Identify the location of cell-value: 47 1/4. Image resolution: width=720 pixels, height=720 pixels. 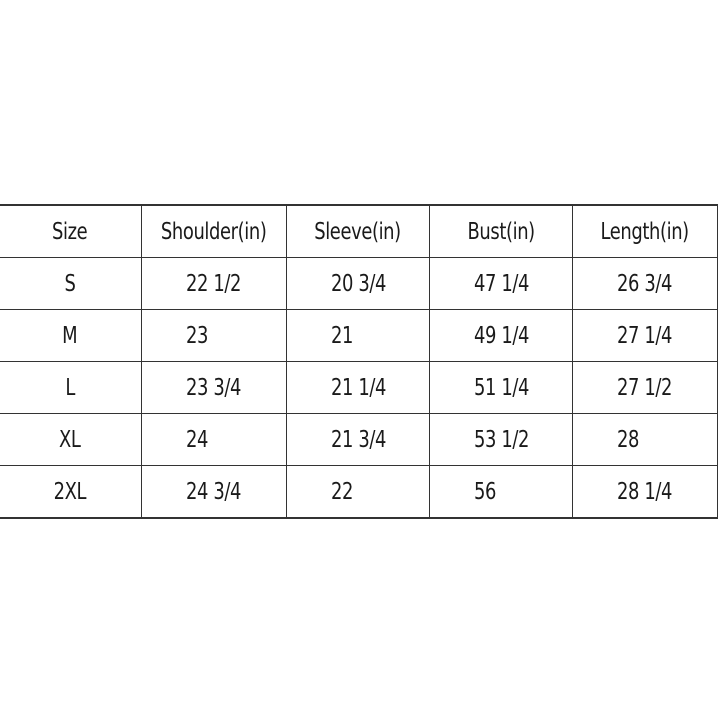
(501, 283).